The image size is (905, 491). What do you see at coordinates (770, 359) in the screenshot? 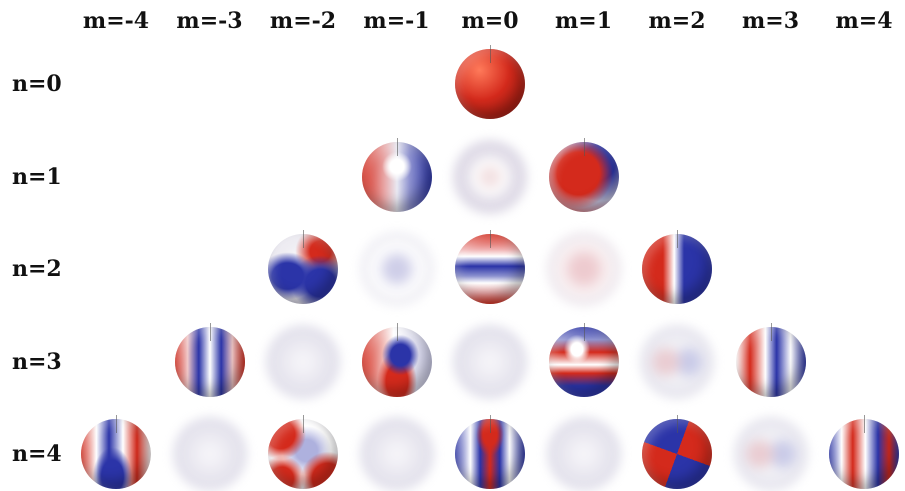
I see `harmonic-n3-m3` at bounding box center [770, 359].